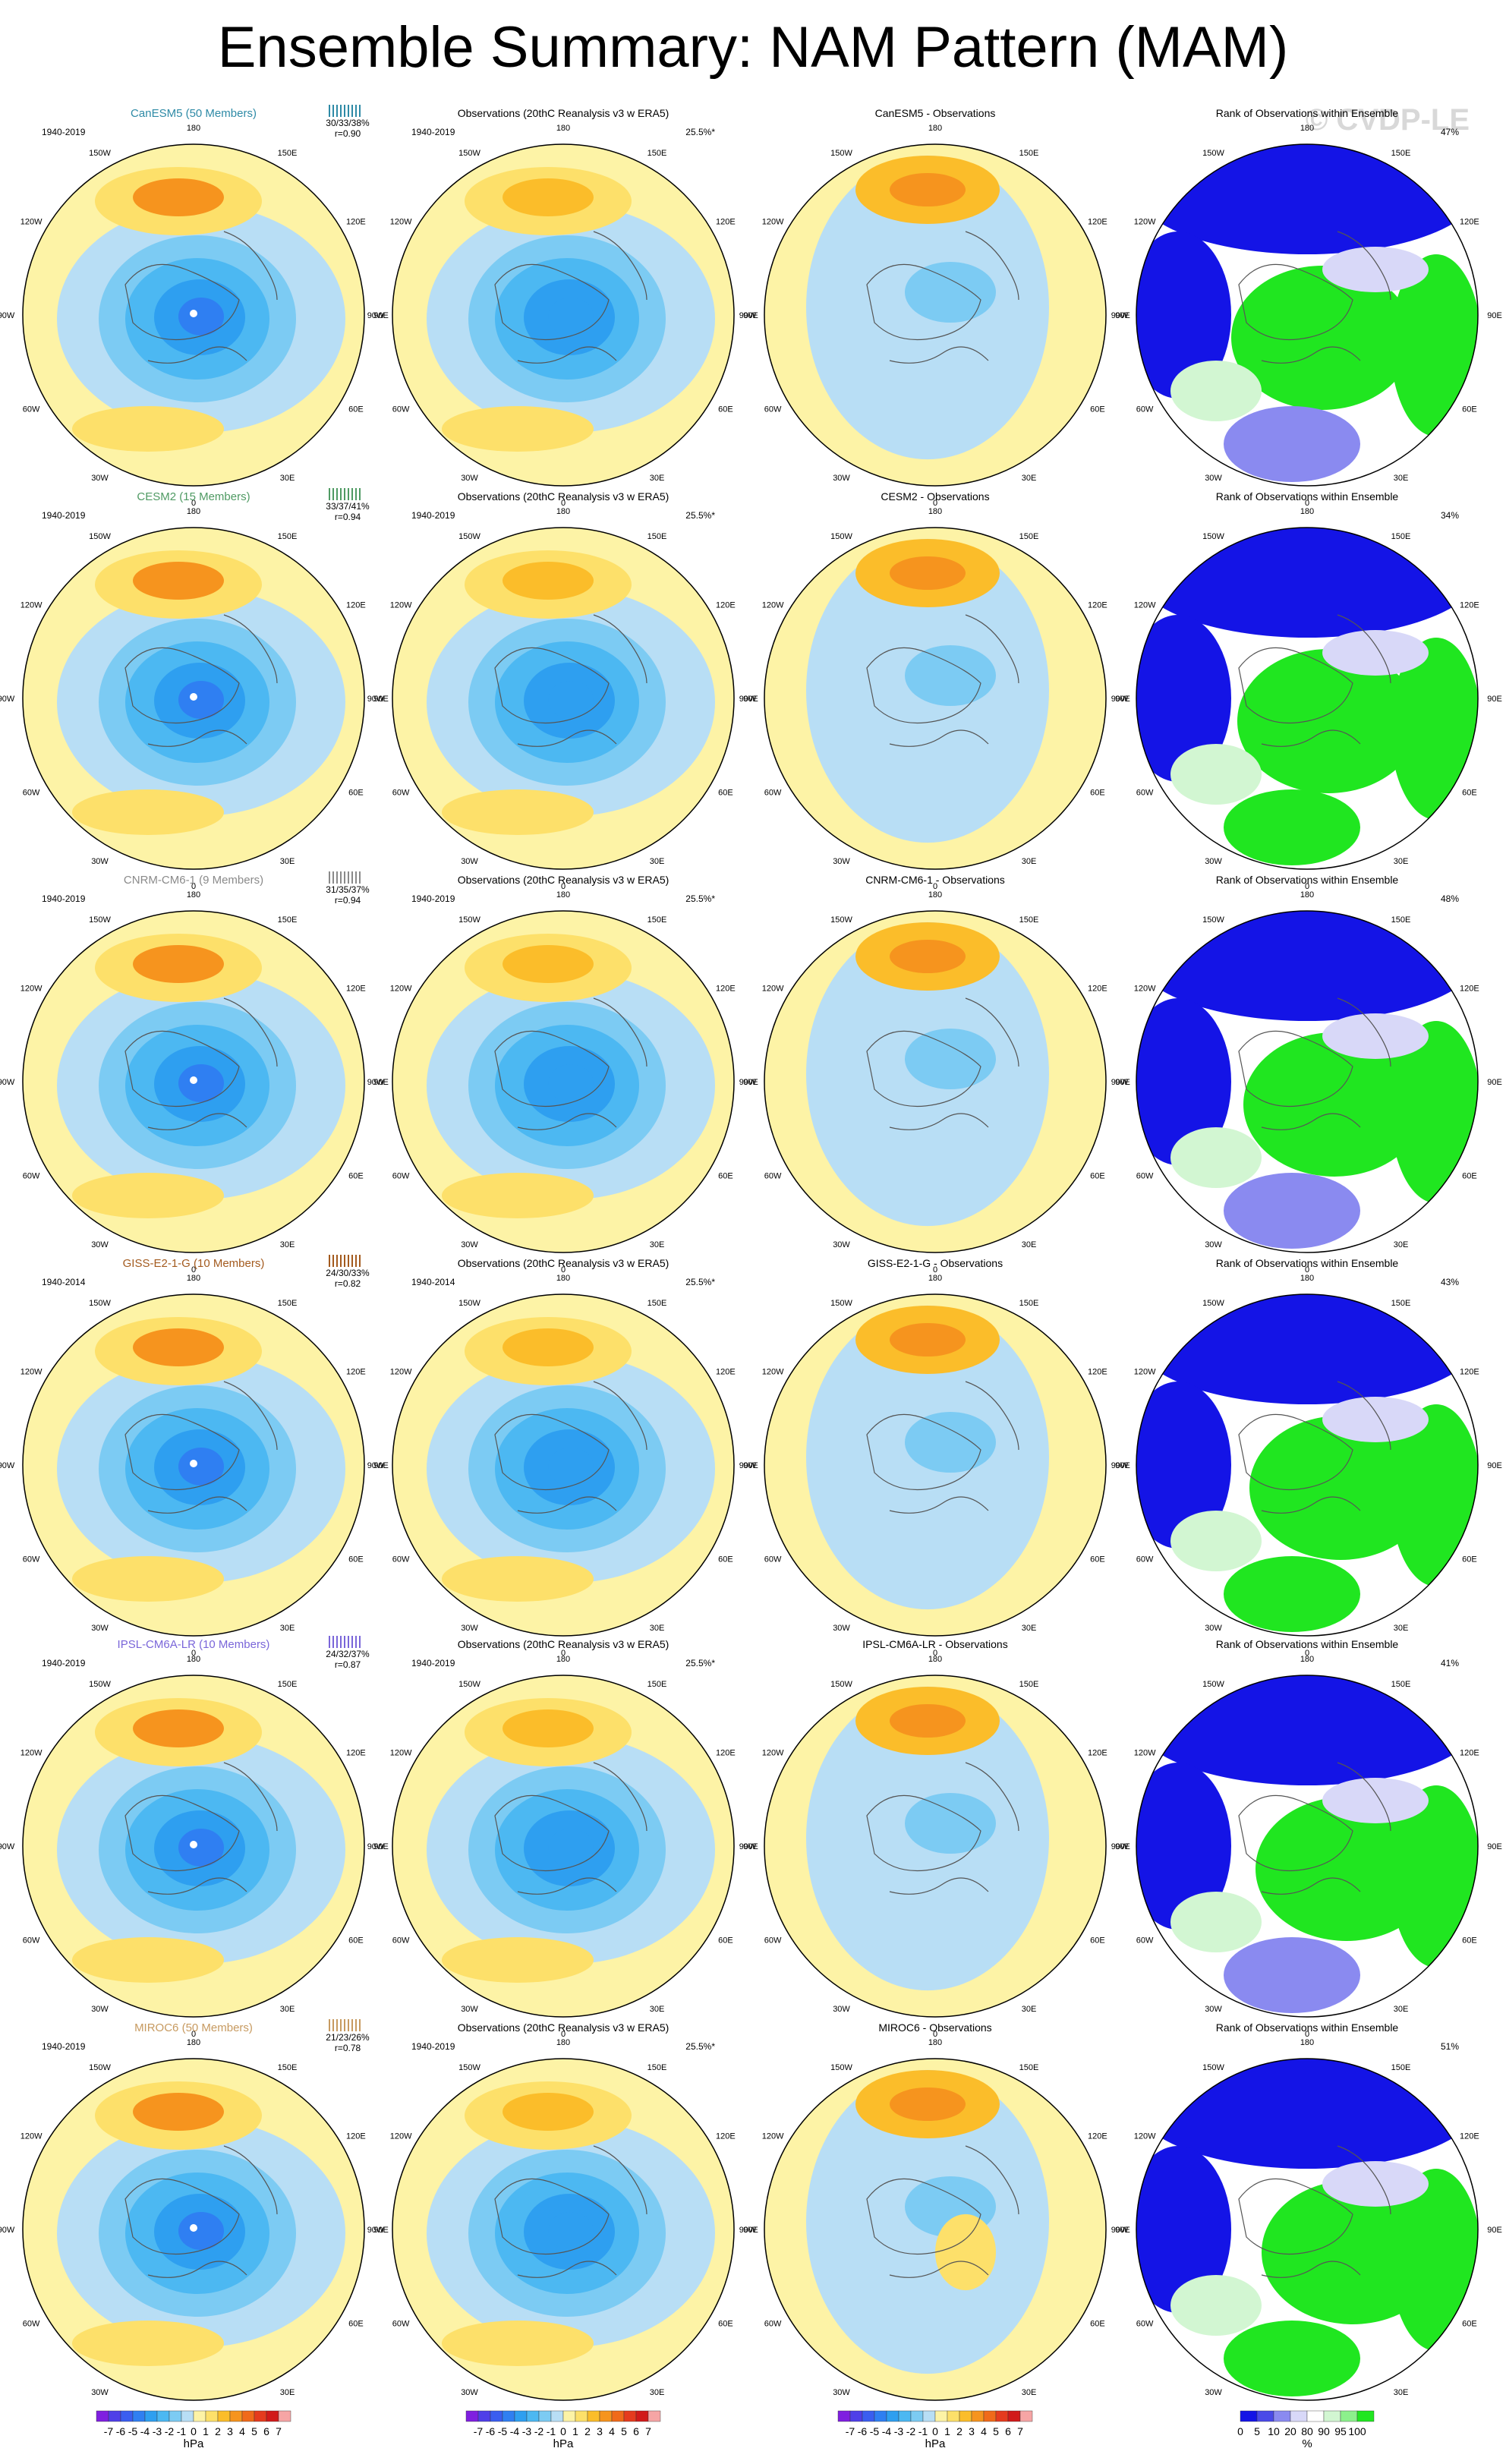 The width and height of the screenshot is (1506, 2464). I want to click on colorbar-label: 5, so click(254, 2431).